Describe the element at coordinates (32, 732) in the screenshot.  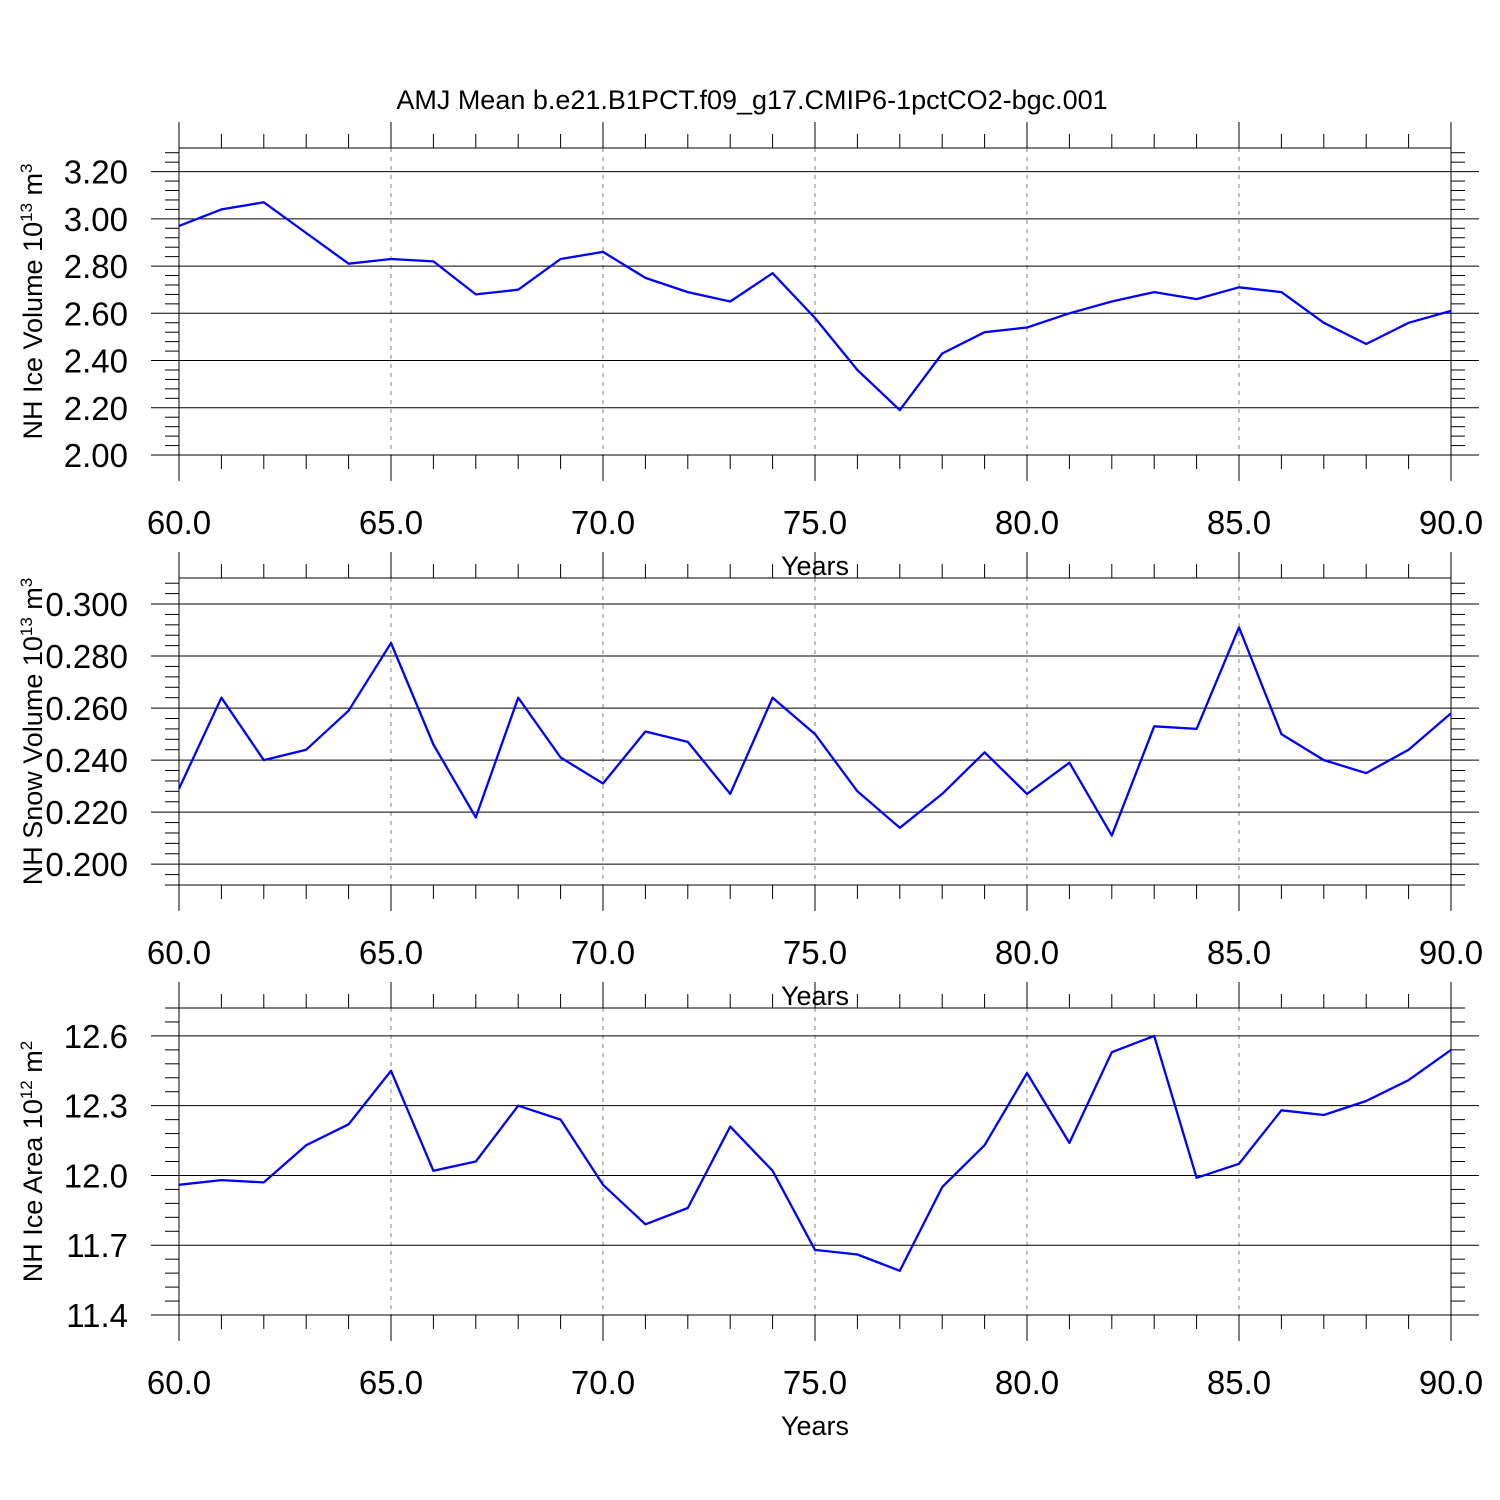
I see `y-axis-label: NH Snow Volume 1013 m3` at that location.